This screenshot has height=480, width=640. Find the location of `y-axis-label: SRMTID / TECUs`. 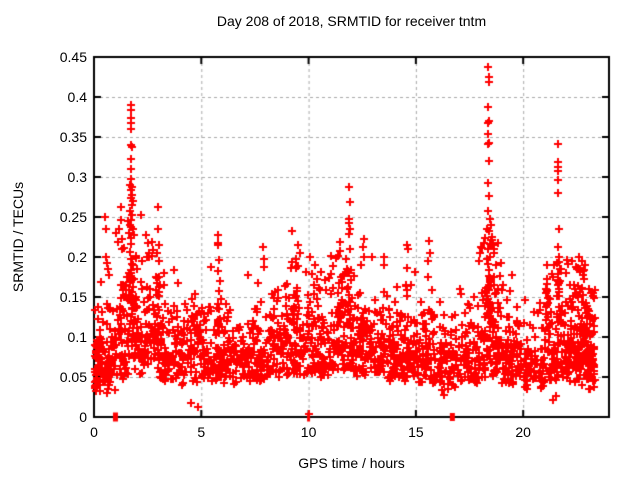

y-axis-label: SRMTID / TECUs is located at coordinates (18, 237).